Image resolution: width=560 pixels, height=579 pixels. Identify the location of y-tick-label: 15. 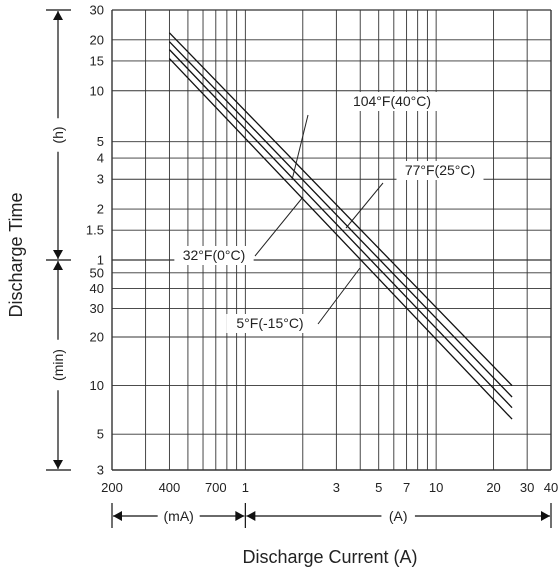
(97, 60).